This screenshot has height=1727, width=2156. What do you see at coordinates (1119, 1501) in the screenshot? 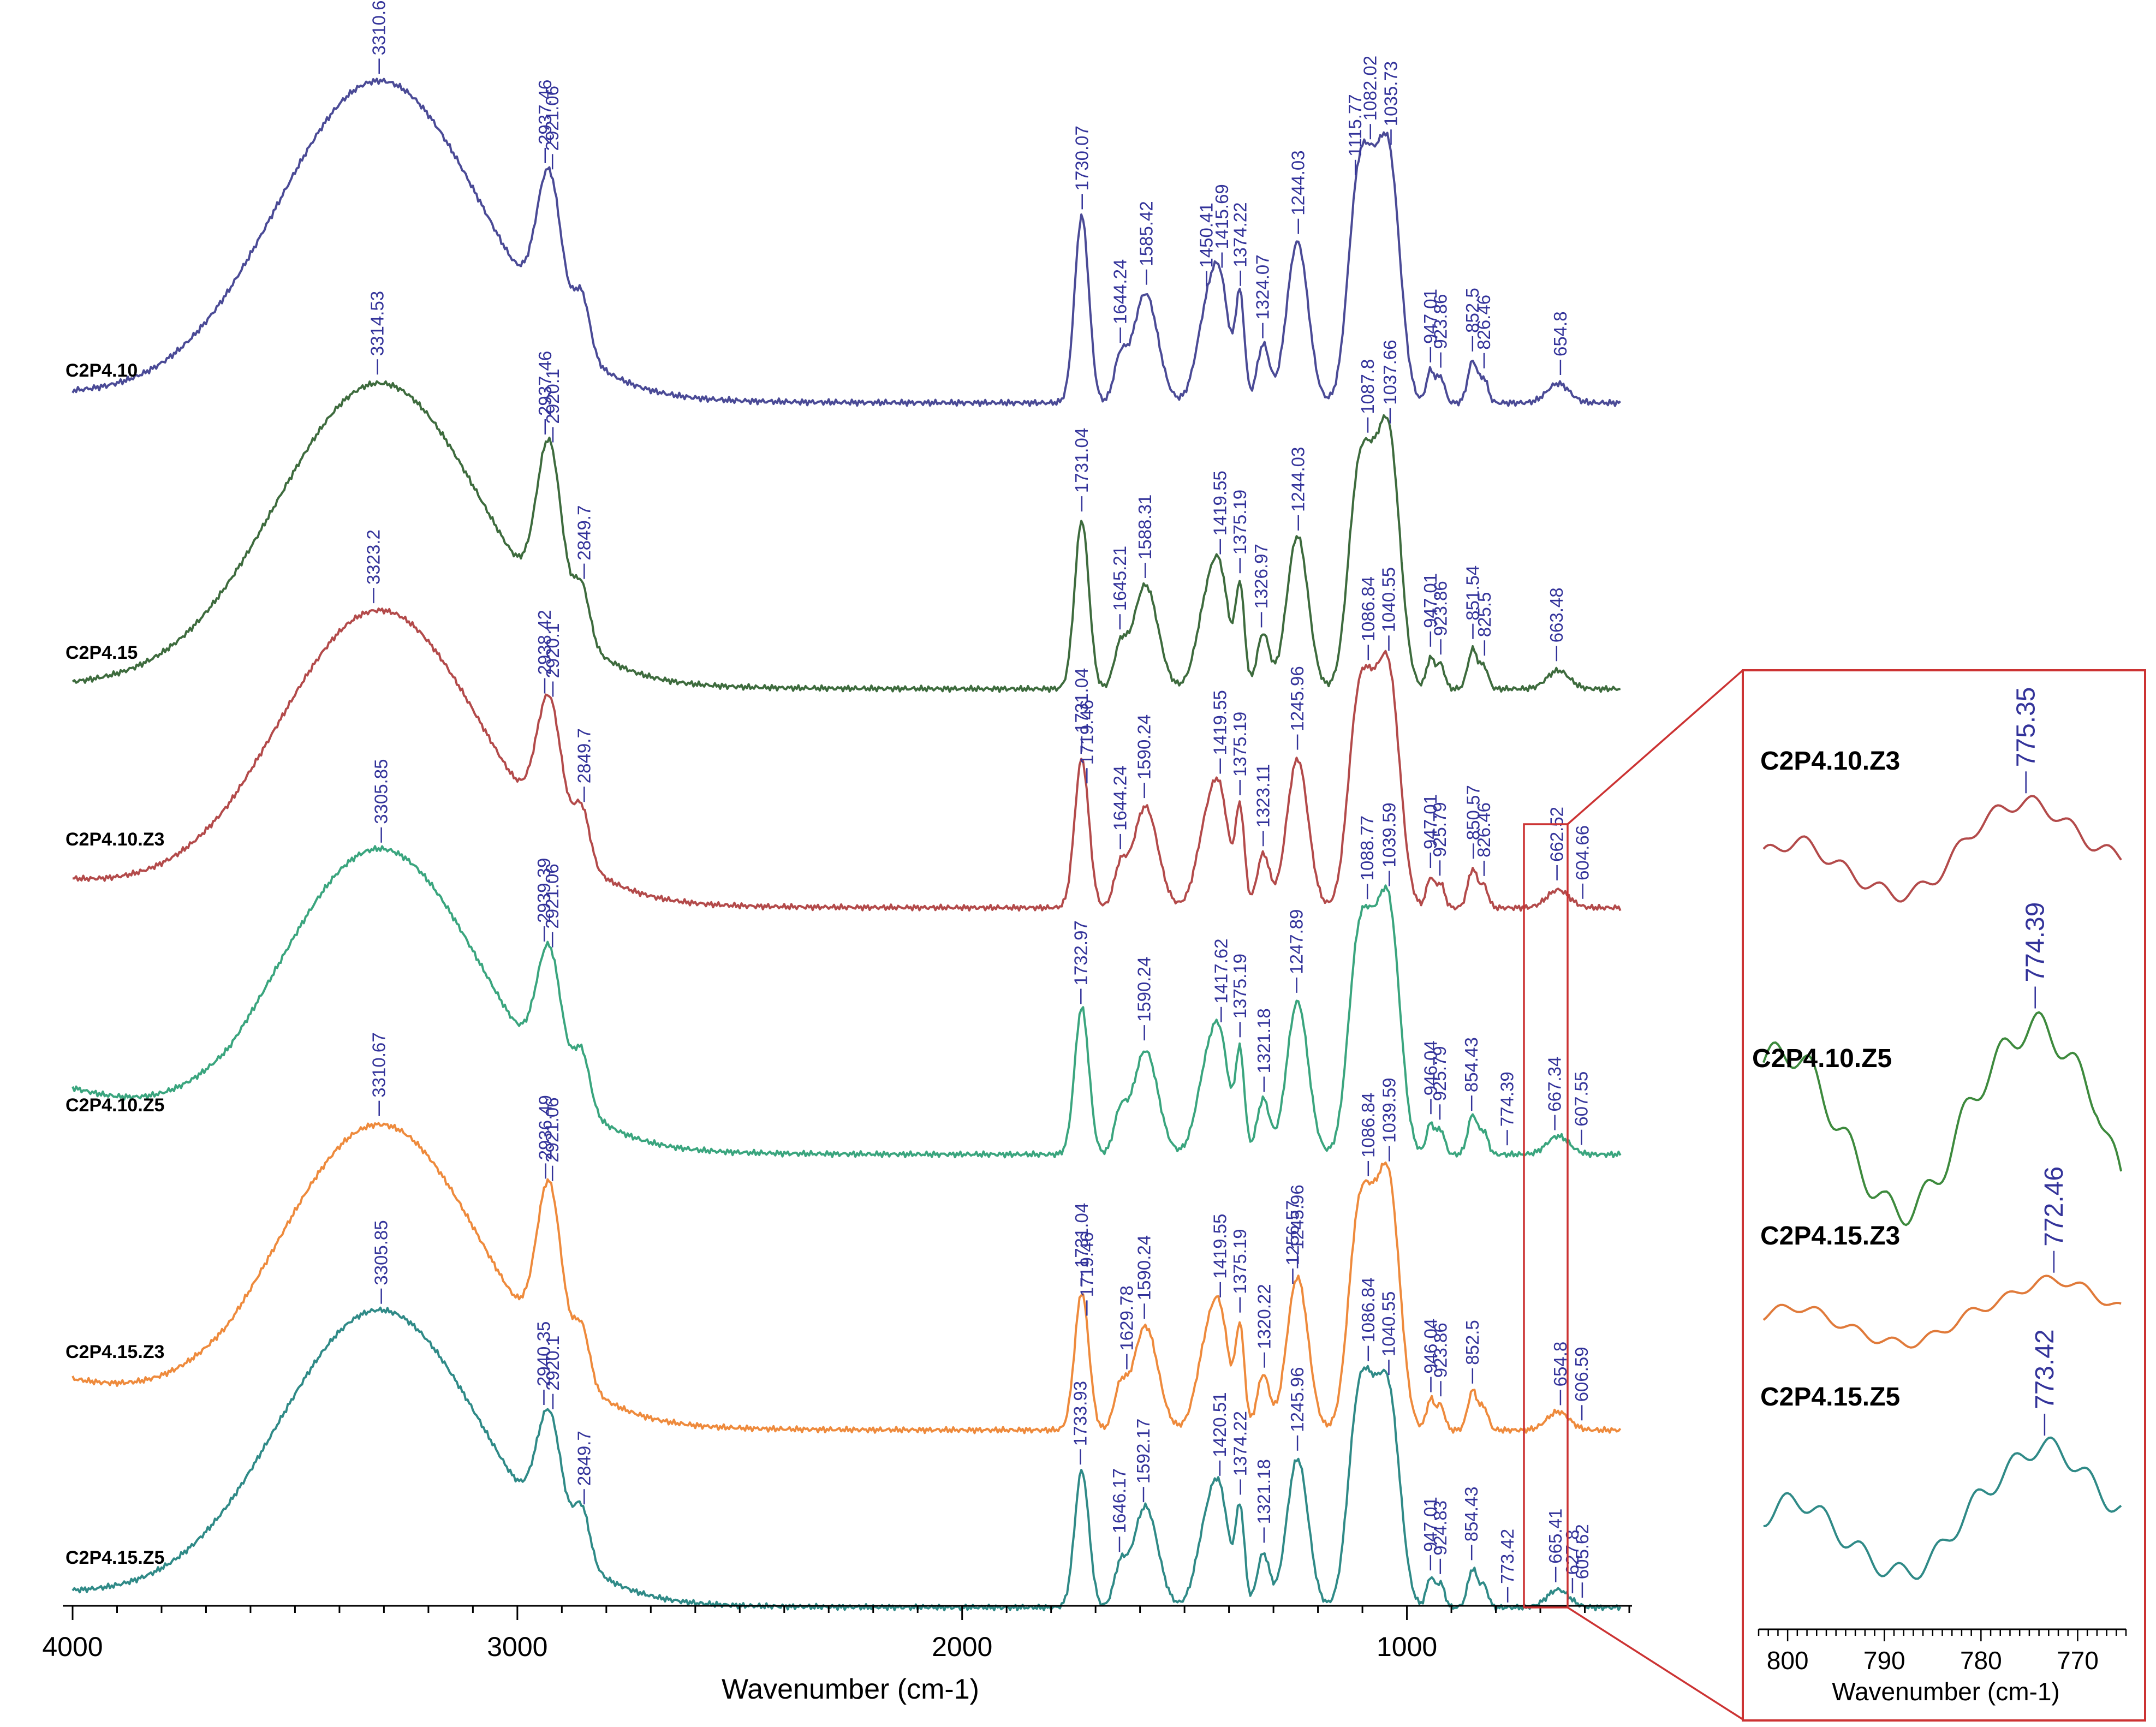
I see `peak-label: 1646.17` at bounding box center [1119, 1501].